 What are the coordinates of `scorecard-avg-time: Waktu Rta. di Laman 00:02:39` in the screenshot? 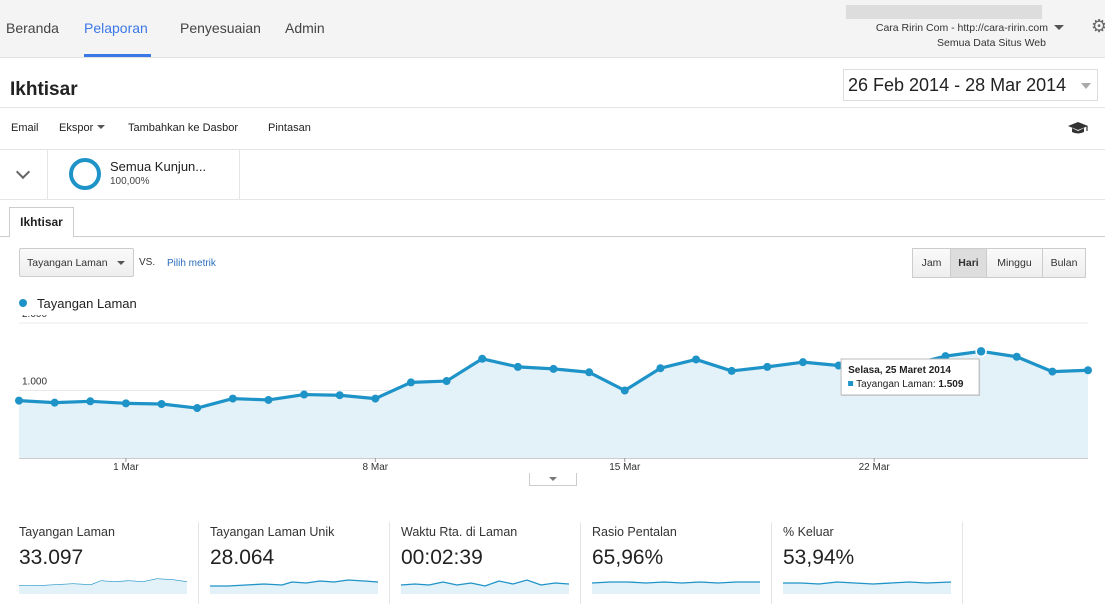 It's located at (486, 563).